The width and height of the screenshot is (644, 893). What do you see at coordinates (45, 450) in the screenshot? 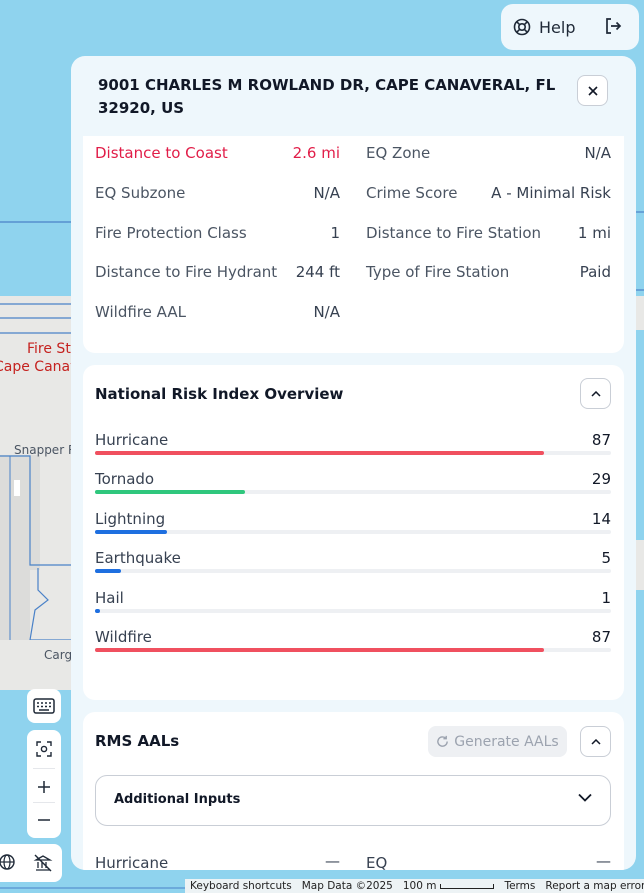
I see `map-label-snapper: Snapper R` at bounding box center [45, 450].